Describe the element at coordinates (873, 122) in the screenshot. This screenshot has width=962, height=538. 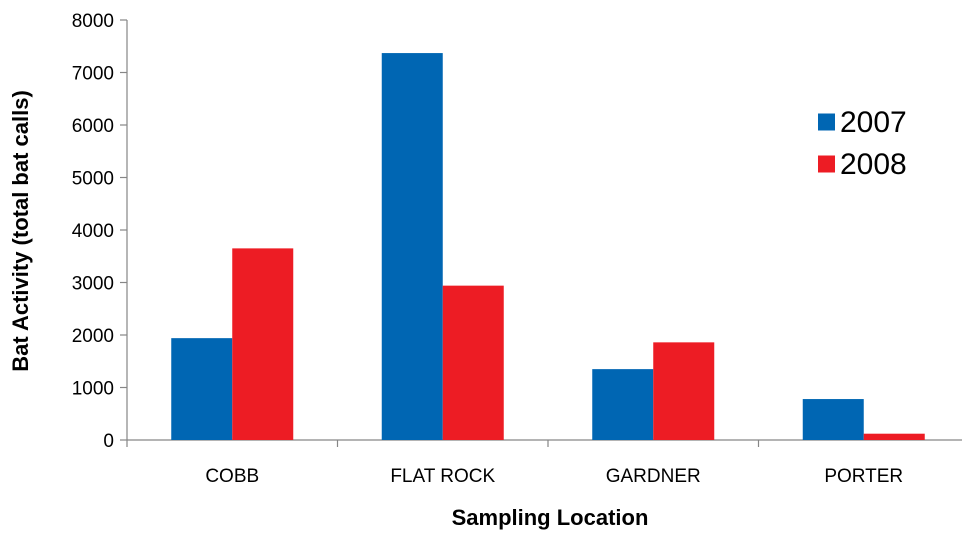
I see `legend-label-2007: 2007` at that location.